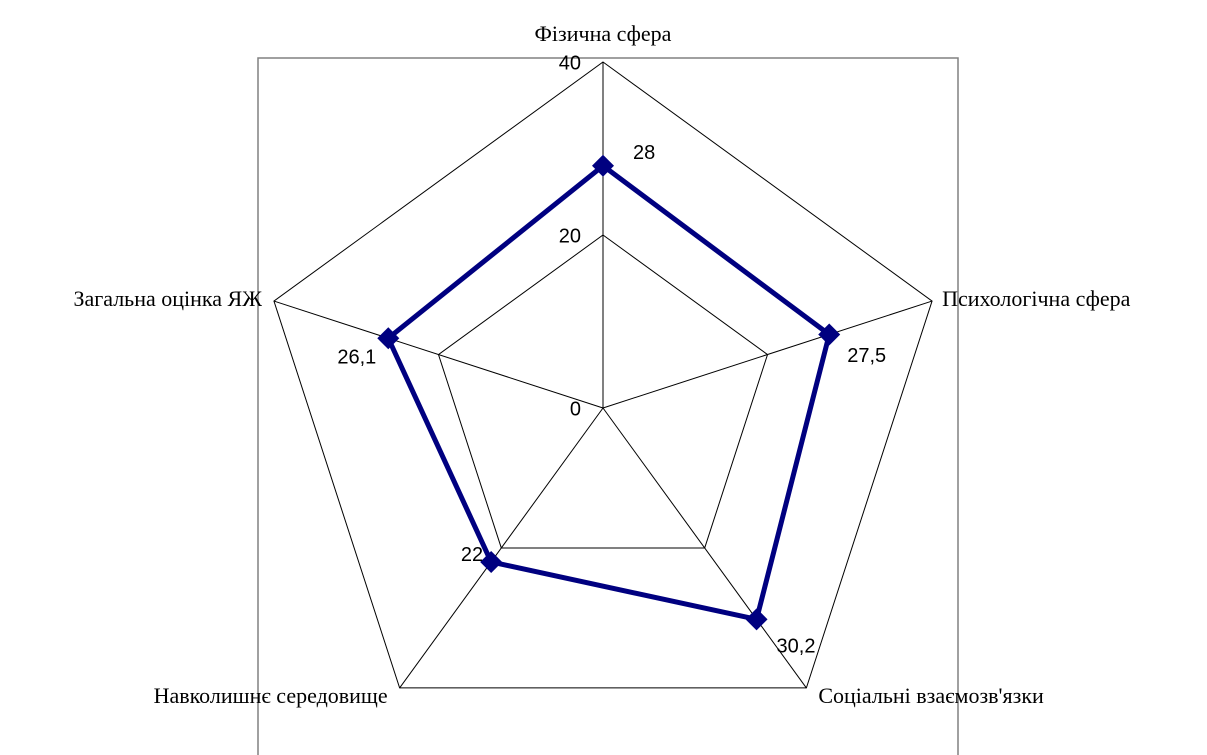 Image resolution: width=1207 pixels, height=755 pixels. Describe the element at coordinates (271, 695) in the screenshot. I see `category-label: Навколишнє середовище` at that location.